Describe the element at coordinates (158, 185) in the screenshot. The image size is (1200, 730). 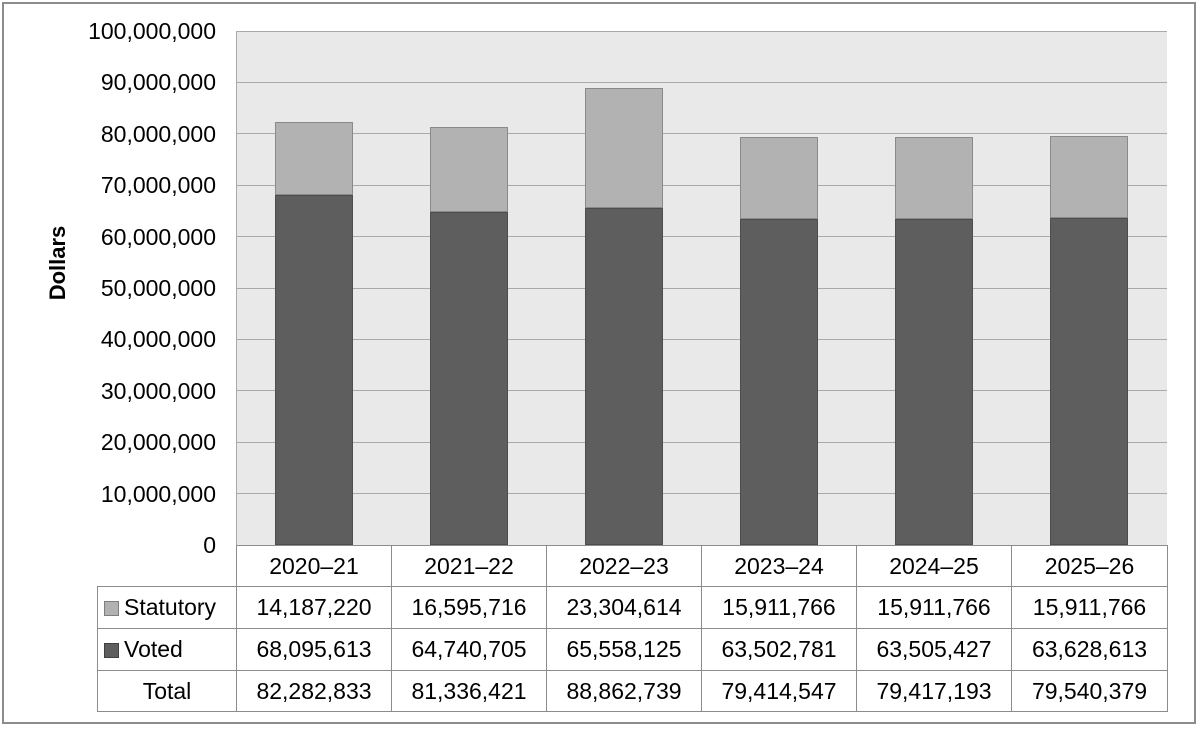
I see `y-tick-label: 70,000,000` at that location.